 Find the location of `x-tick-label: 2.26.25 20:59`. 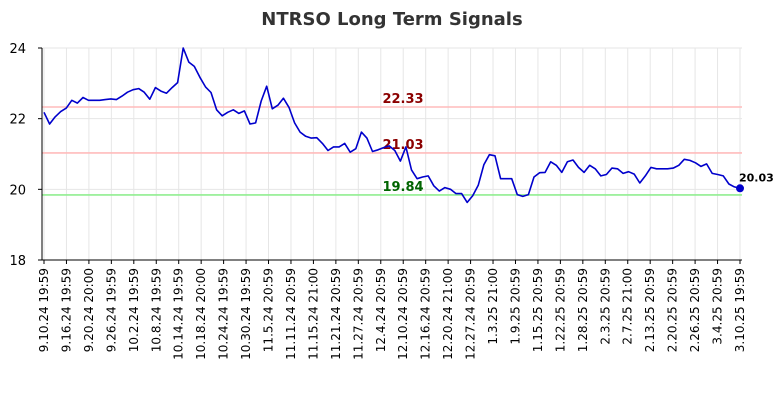

x-tick-label: 2.26.25 20:59 is located at coordinates (695, 310).